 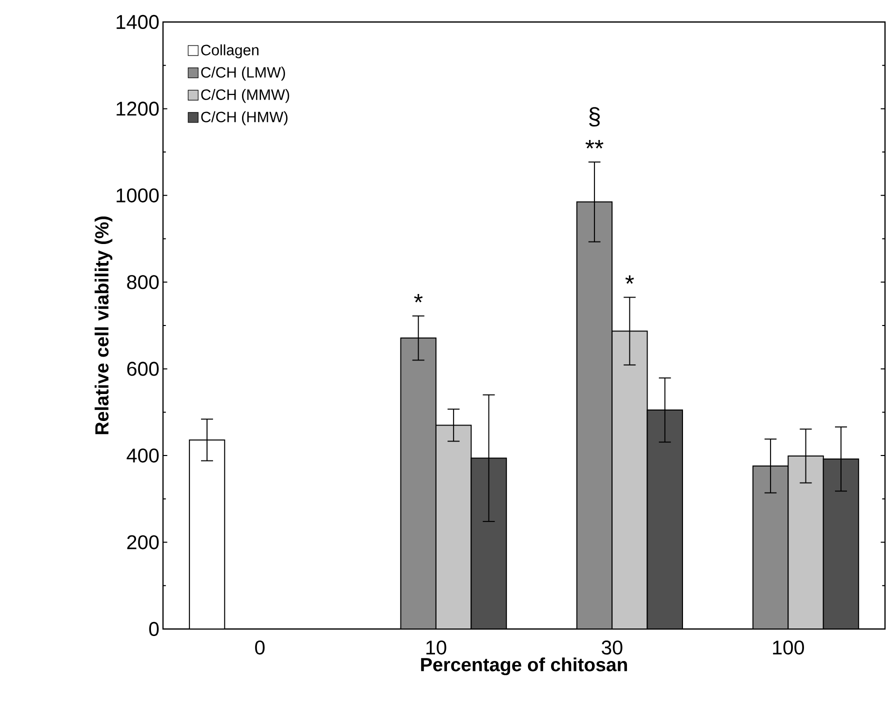 What do you see at coordinates (245, 95) in the screenshot?
I see `legend-label: C/CH (MMW)` at bounding box center [245, 95].